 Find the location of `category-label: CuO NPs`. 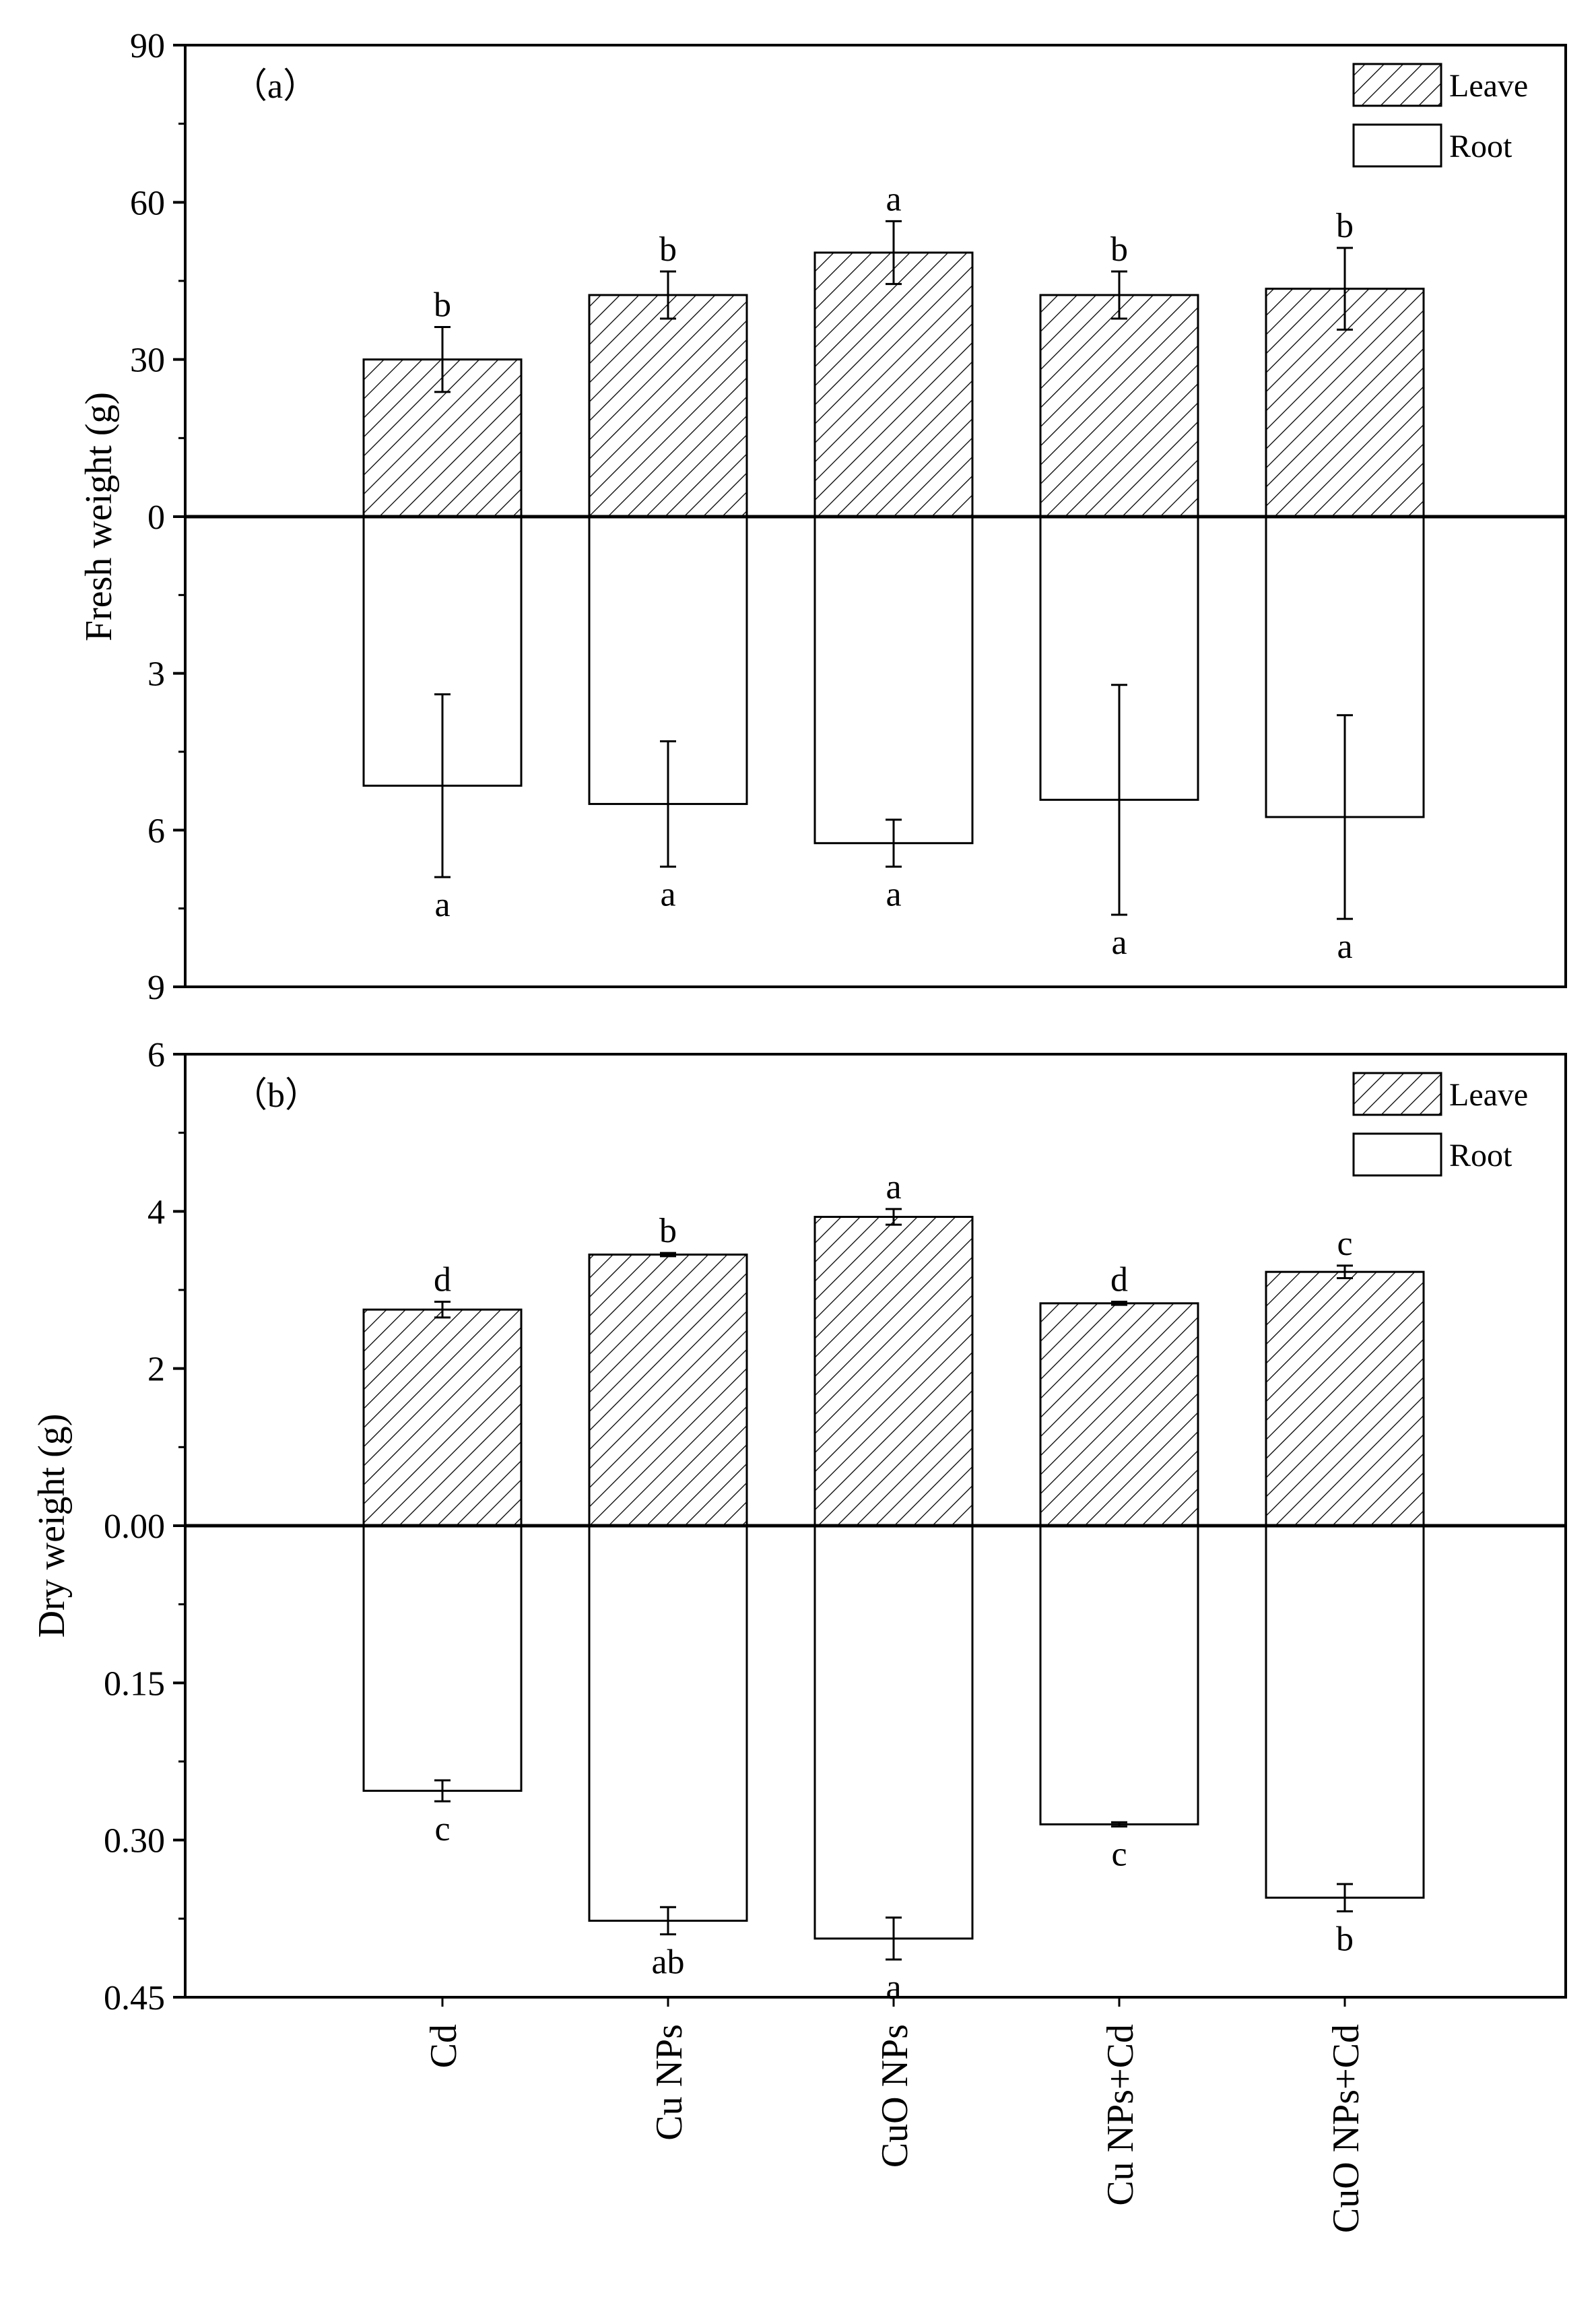

category-label: CuO NPs is located at coordinates (895, 2096).